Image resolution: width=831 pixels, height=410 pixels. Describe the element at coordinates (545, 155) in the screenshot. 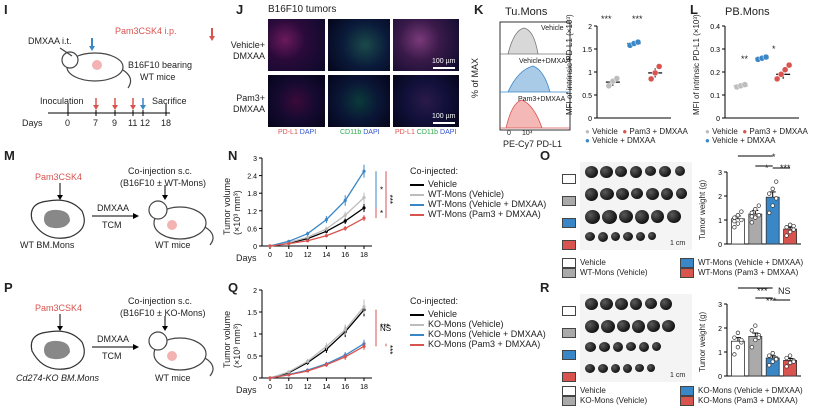

I see `panel-label-o: O` at that location.